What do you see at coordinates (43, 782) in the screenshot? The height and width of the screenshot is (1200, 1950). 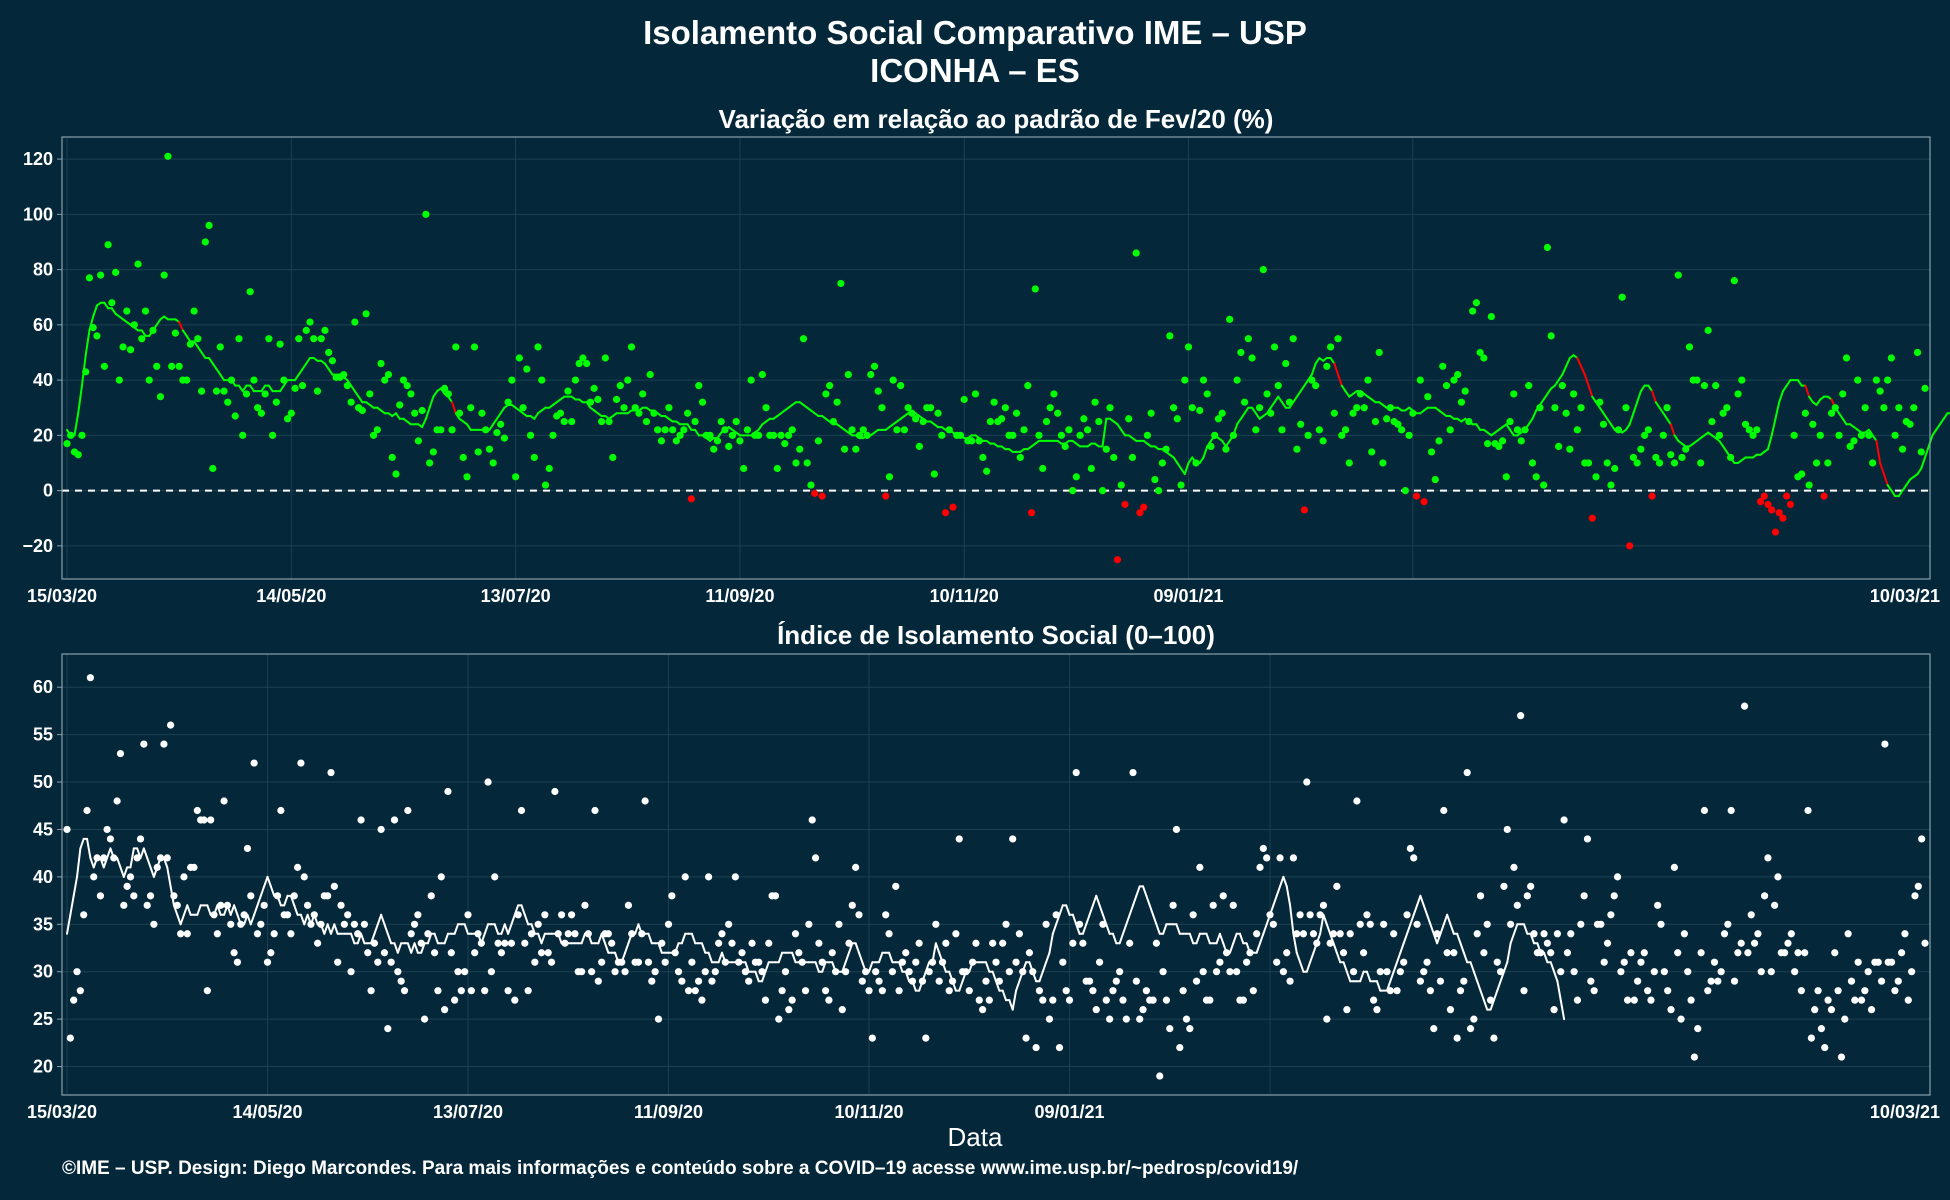 I see `index-y-tick-label: 50` at bounding box center [43, 782].